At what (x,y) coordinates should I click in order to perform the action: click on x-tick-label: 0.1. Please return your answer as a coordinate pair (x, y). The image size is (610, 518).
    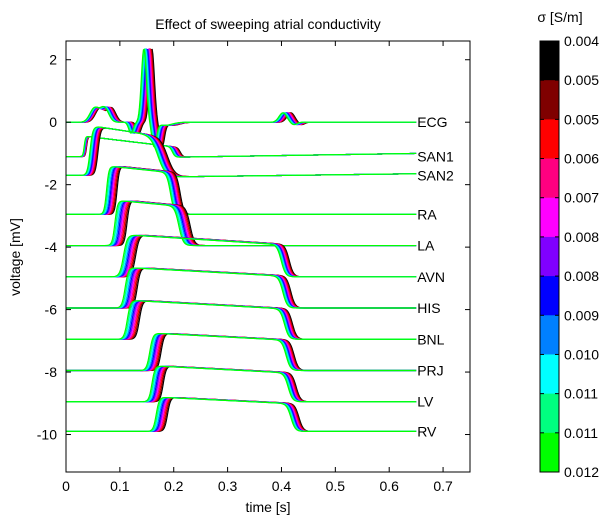
    Looking at the image, I should click on (120, 486).